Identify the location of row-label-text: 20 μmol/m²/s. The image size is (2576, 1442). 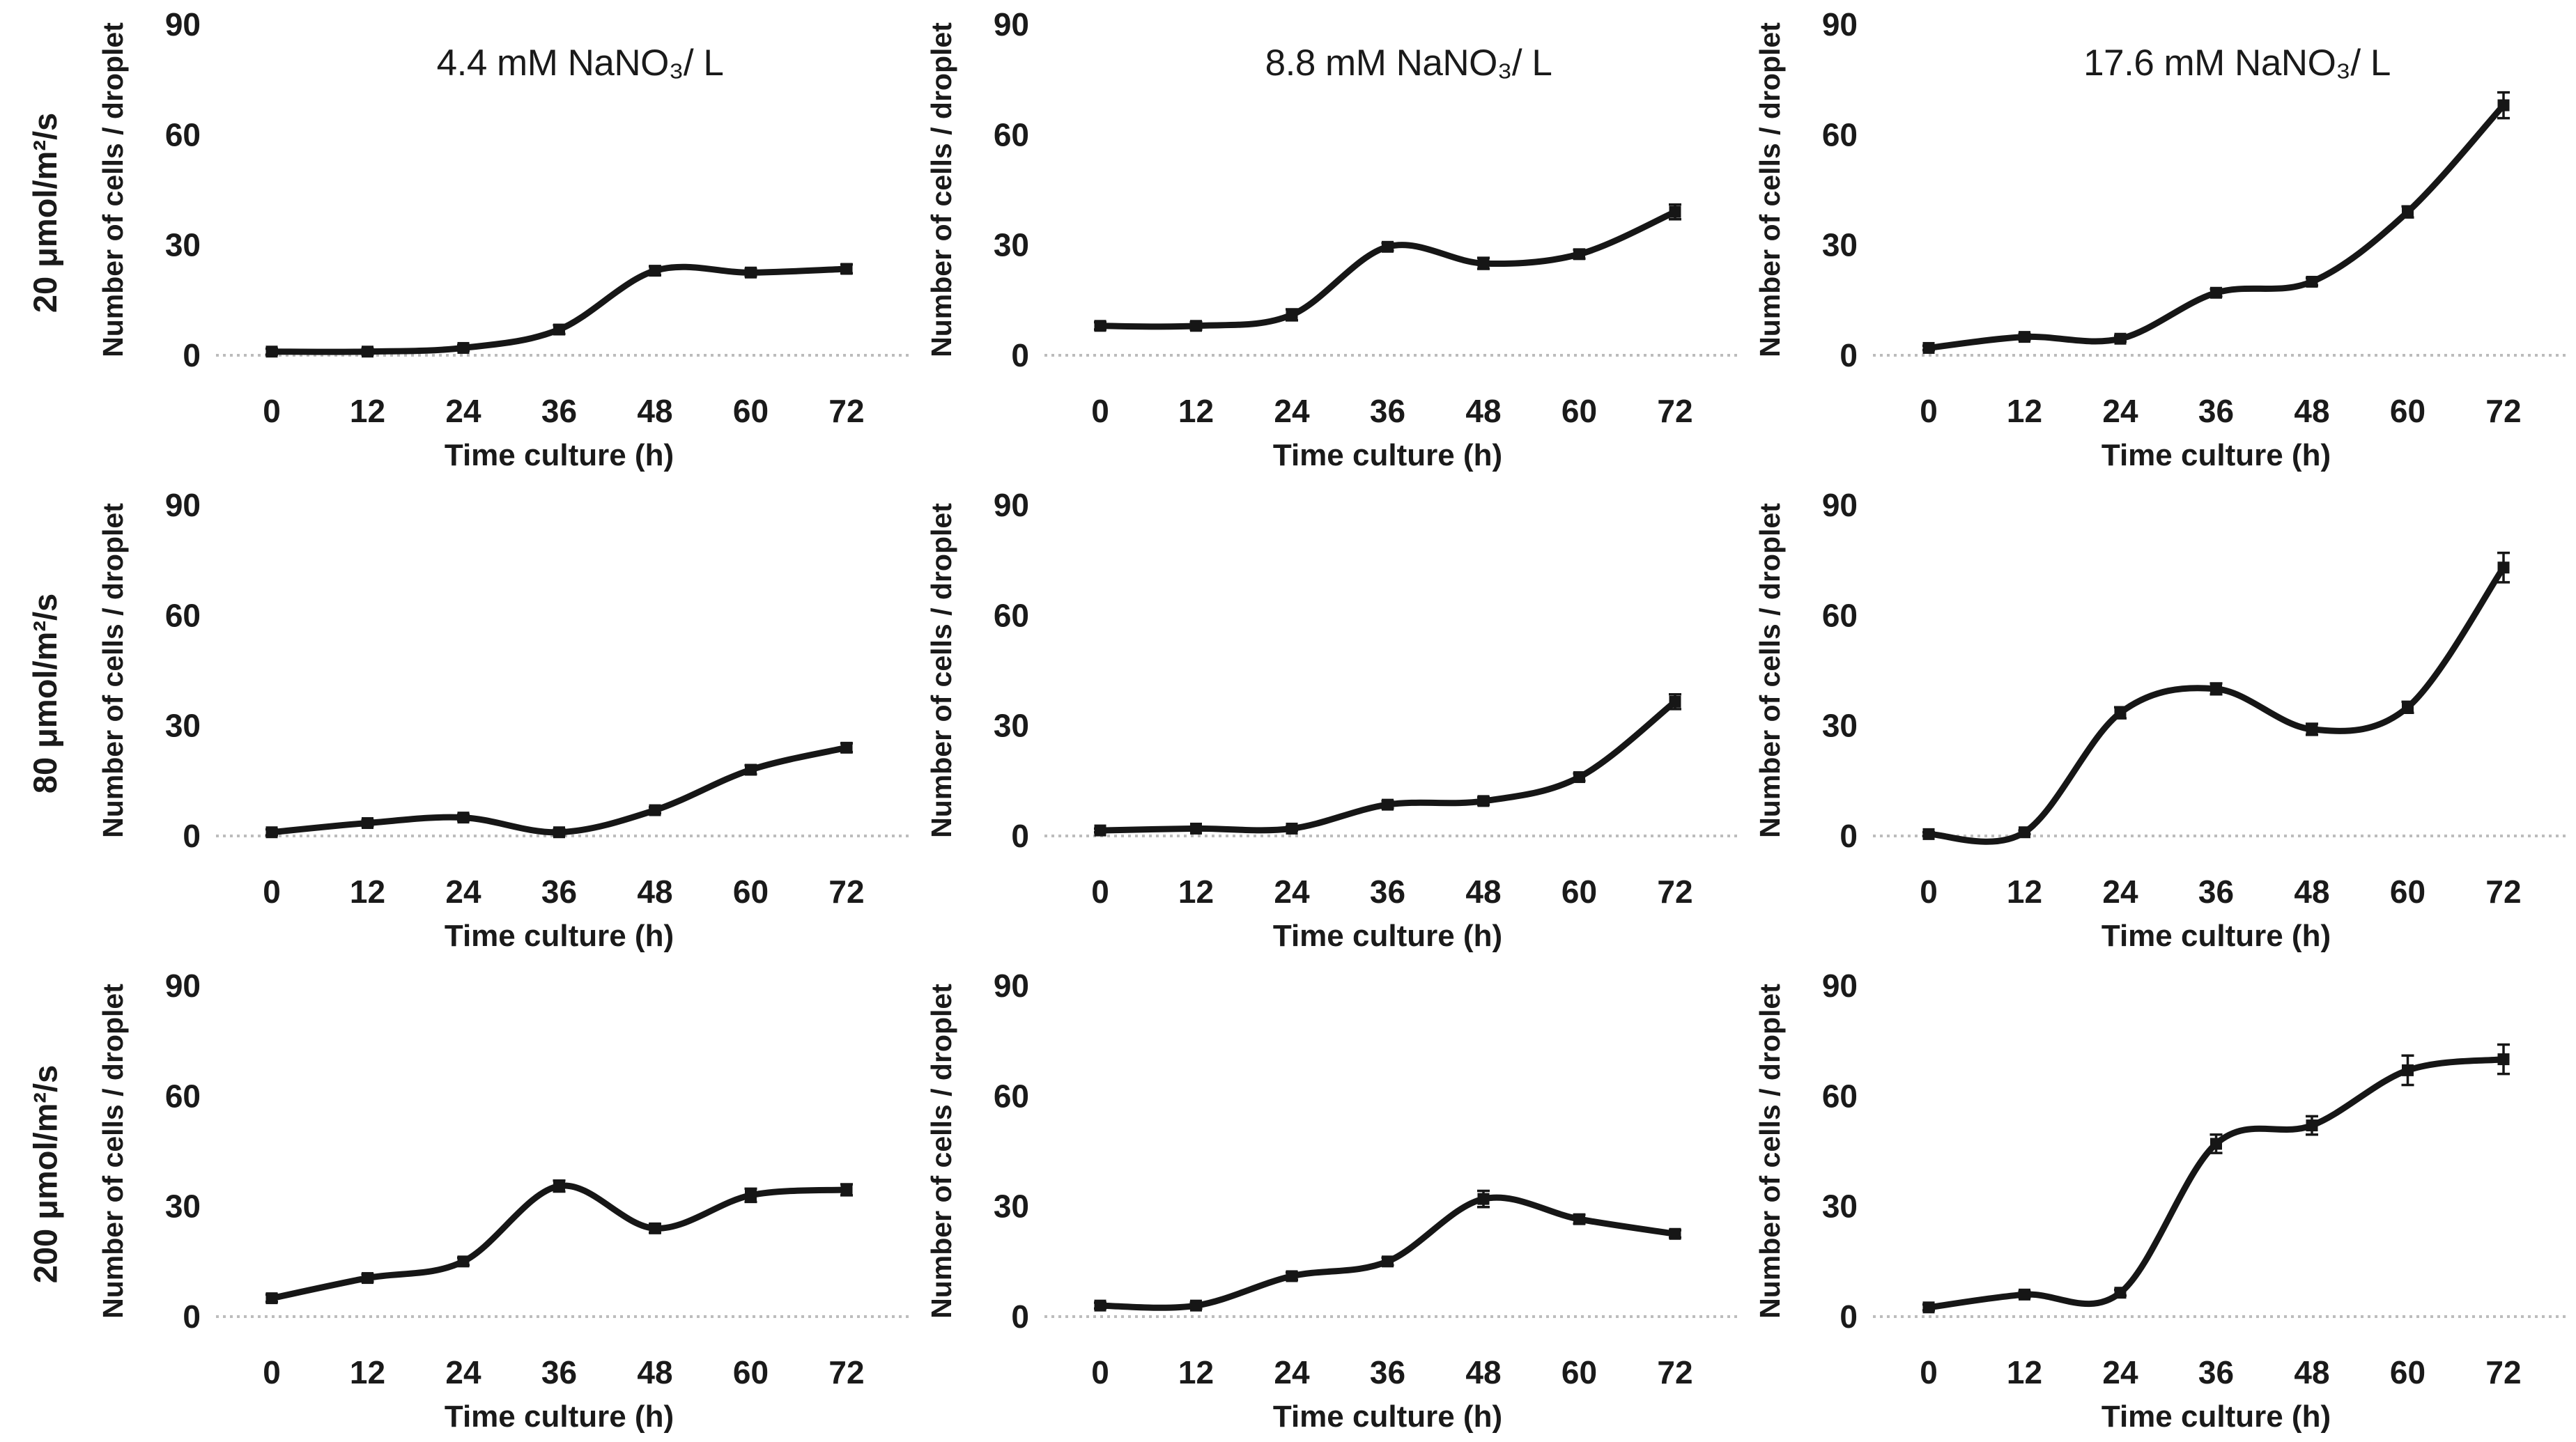
(45, 212).